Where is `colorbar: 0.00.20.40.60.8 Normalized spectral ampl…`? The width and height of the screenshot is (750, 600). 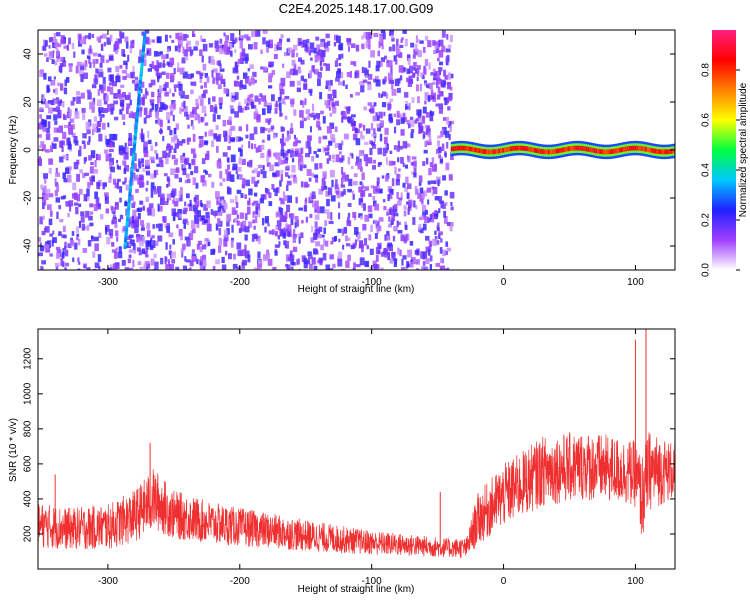
colorbar: 0.00.20.40.60.8 Normalized spectral ampl… is located at coordinates (725, 153).